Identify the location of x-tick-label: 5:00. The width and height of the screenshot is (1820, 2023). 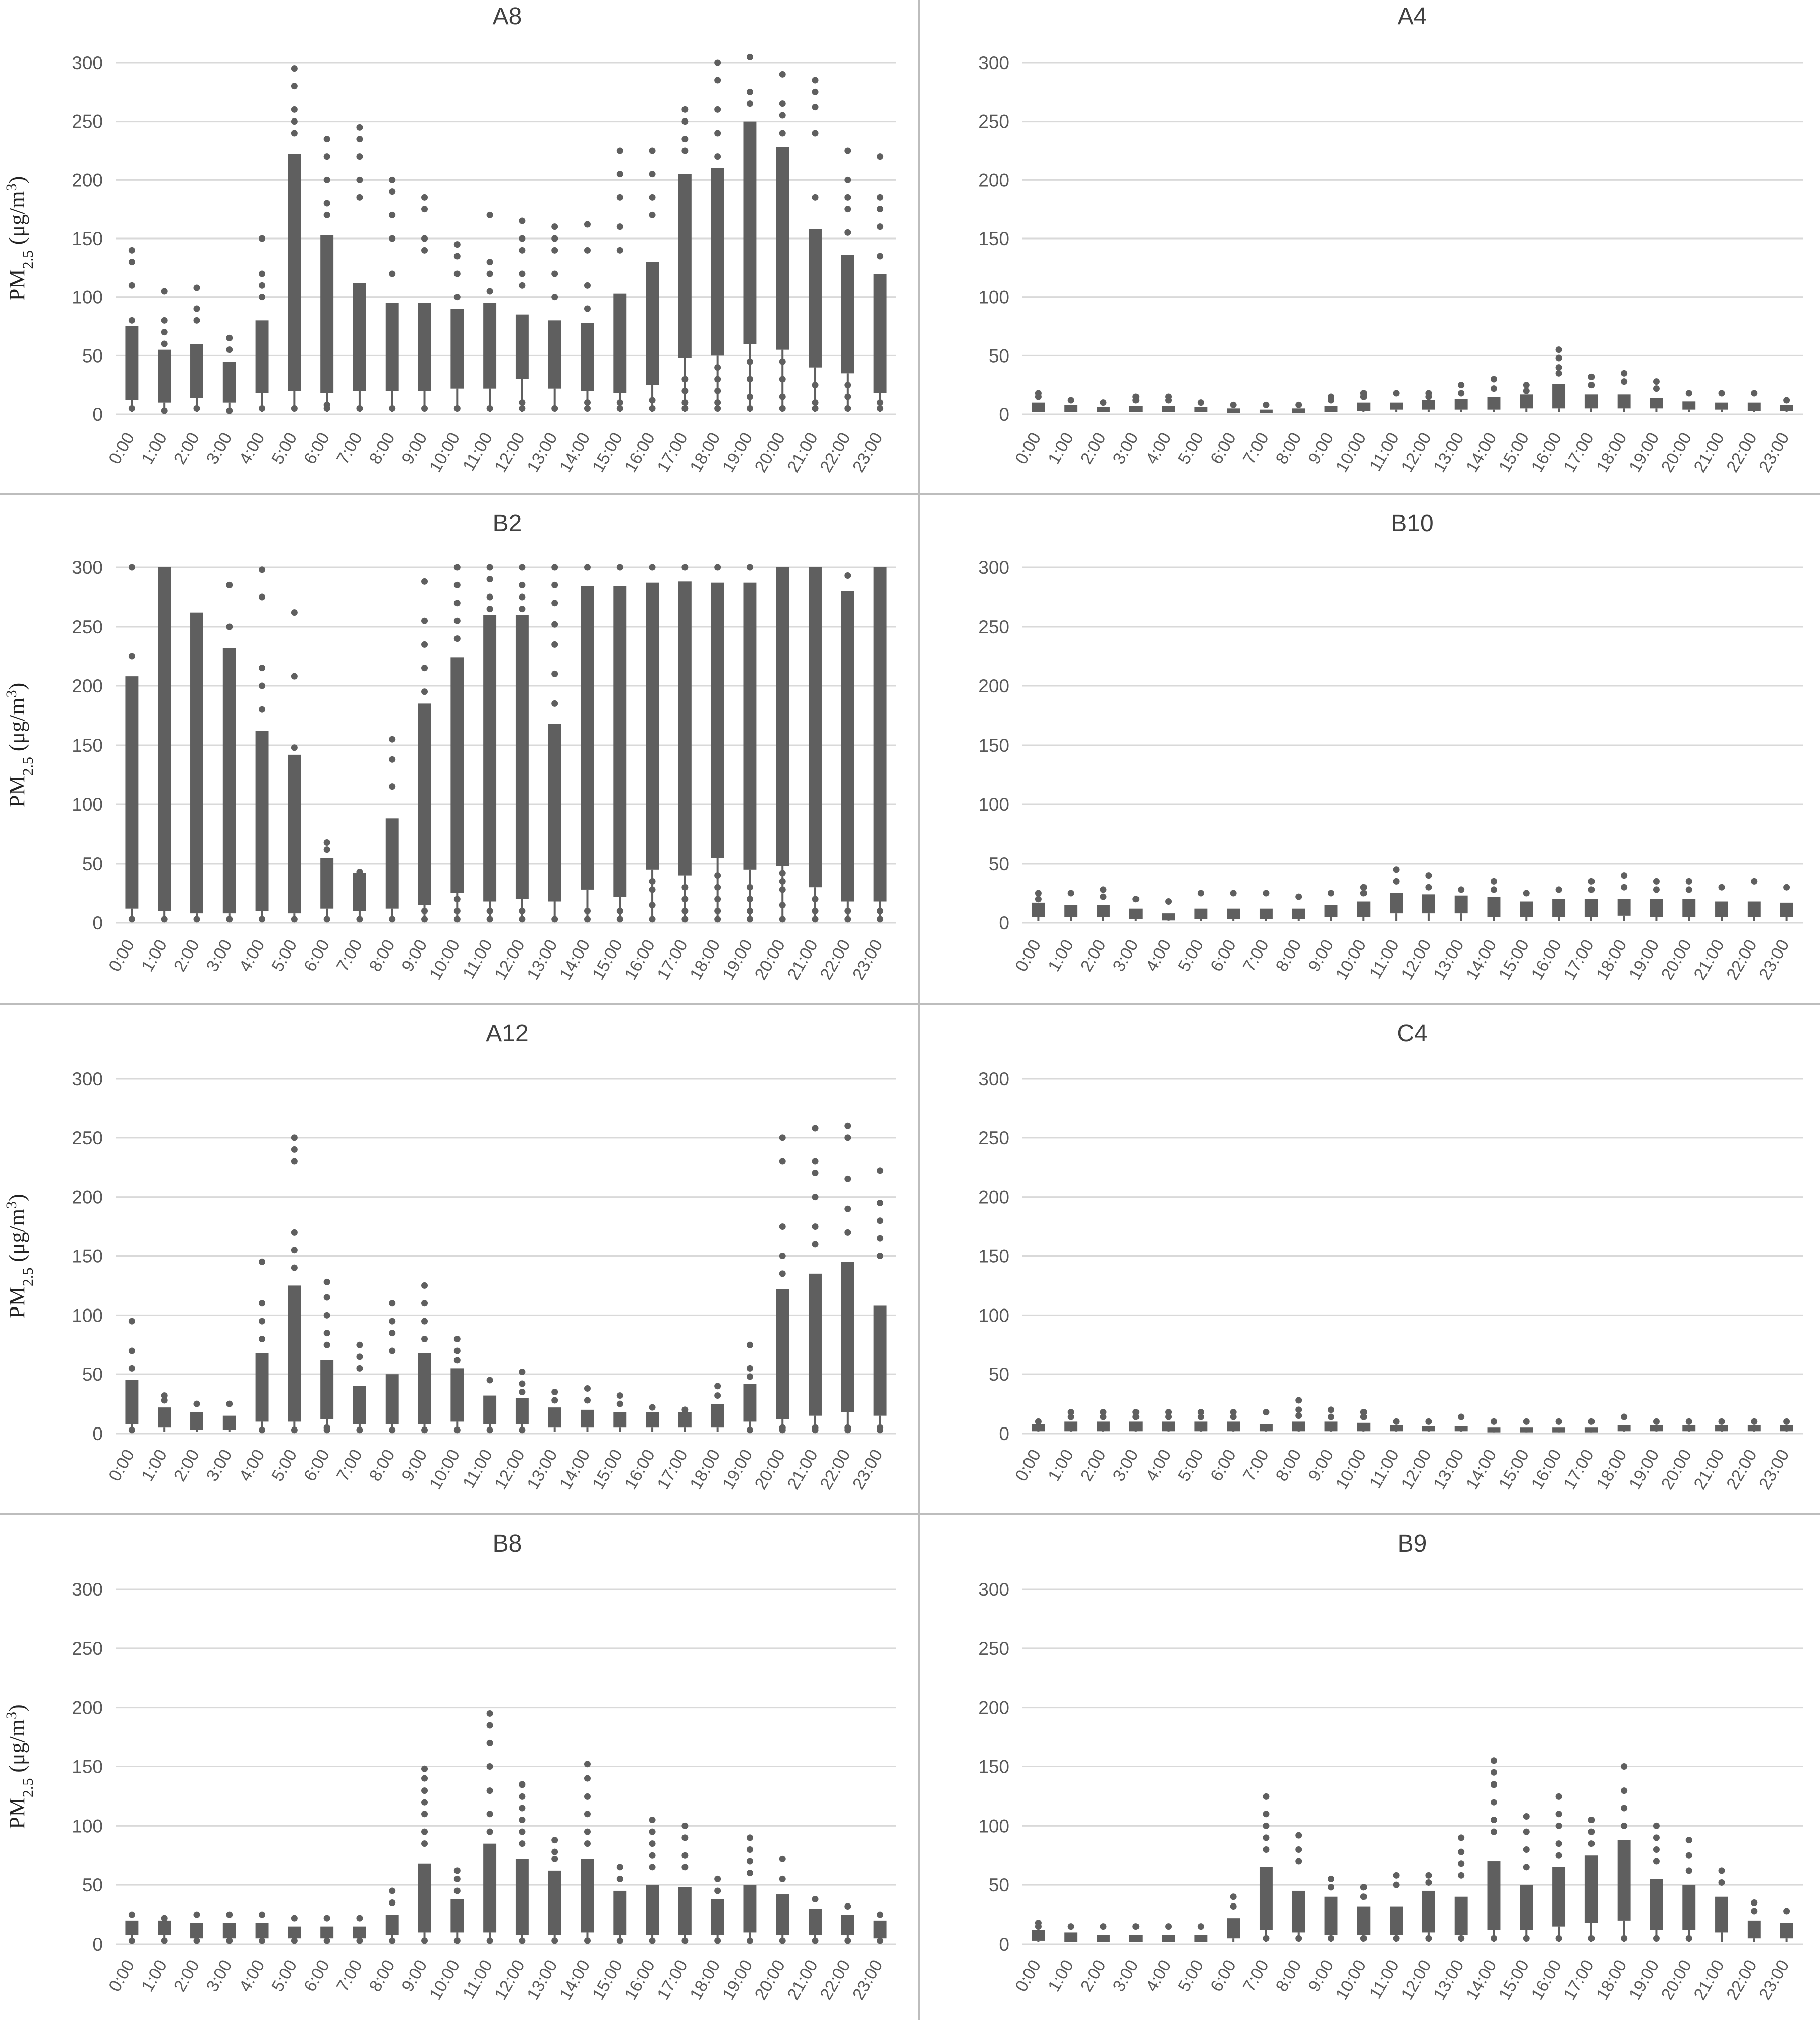
(284, 448).